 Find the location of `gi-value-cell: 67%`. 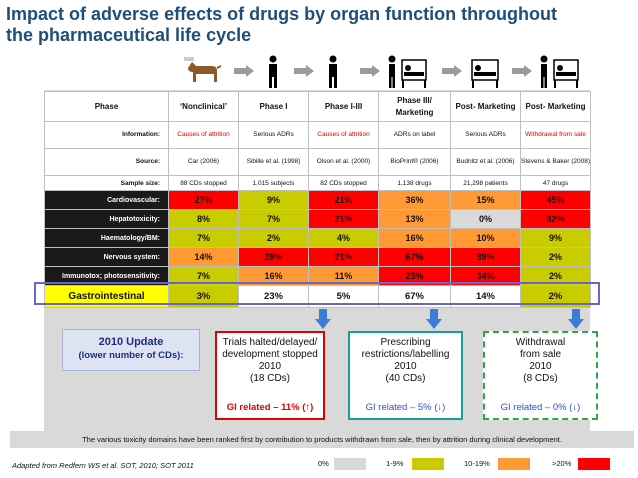

gi-value-cell: 67% is located at coordinates (414, 296).